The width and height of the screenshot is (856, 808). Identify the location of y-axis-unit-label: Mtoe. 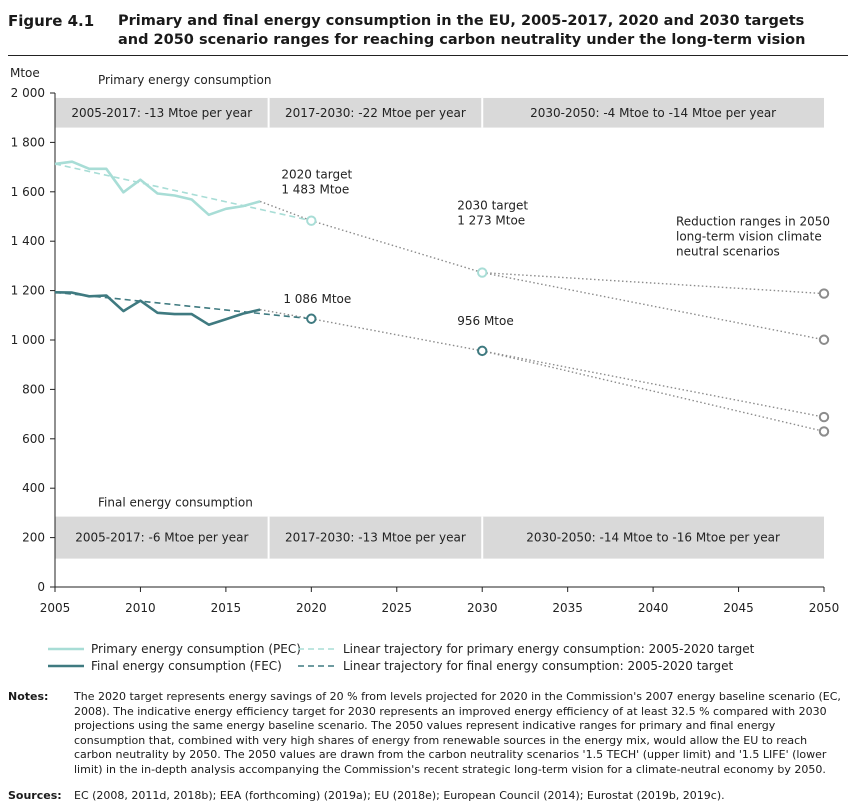
(25, 73).